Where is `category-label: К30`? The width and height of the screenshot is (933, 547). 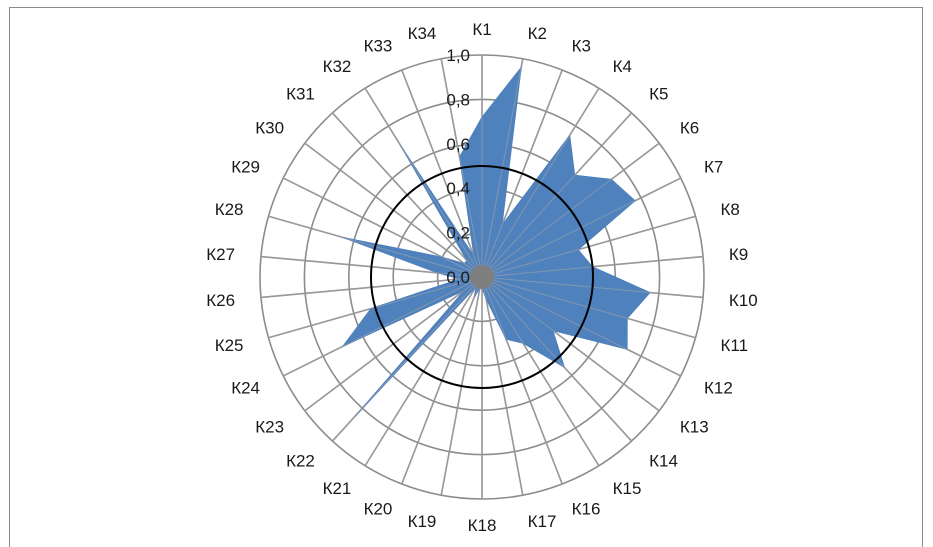 category-label: К30 is located at coordinates (269, 128).